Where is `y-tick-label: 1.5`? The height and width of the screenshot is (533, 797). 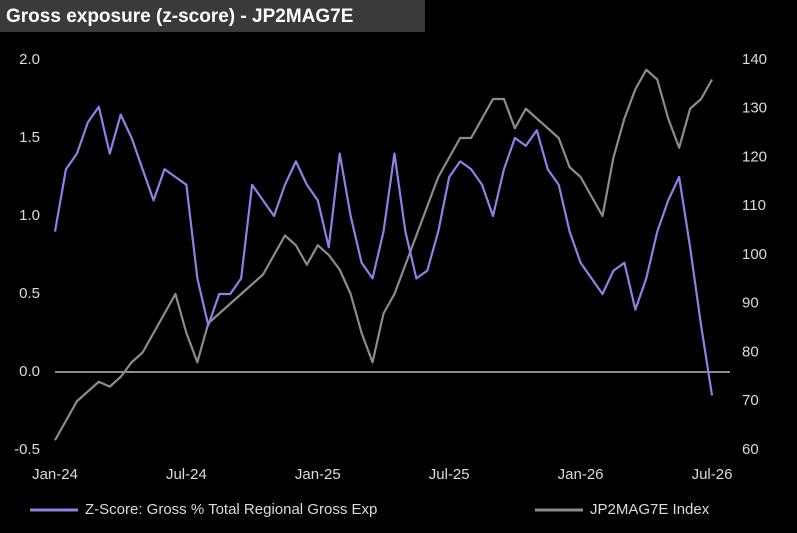
y-tick-label: 1.5 is located at coordinates (29, 137).